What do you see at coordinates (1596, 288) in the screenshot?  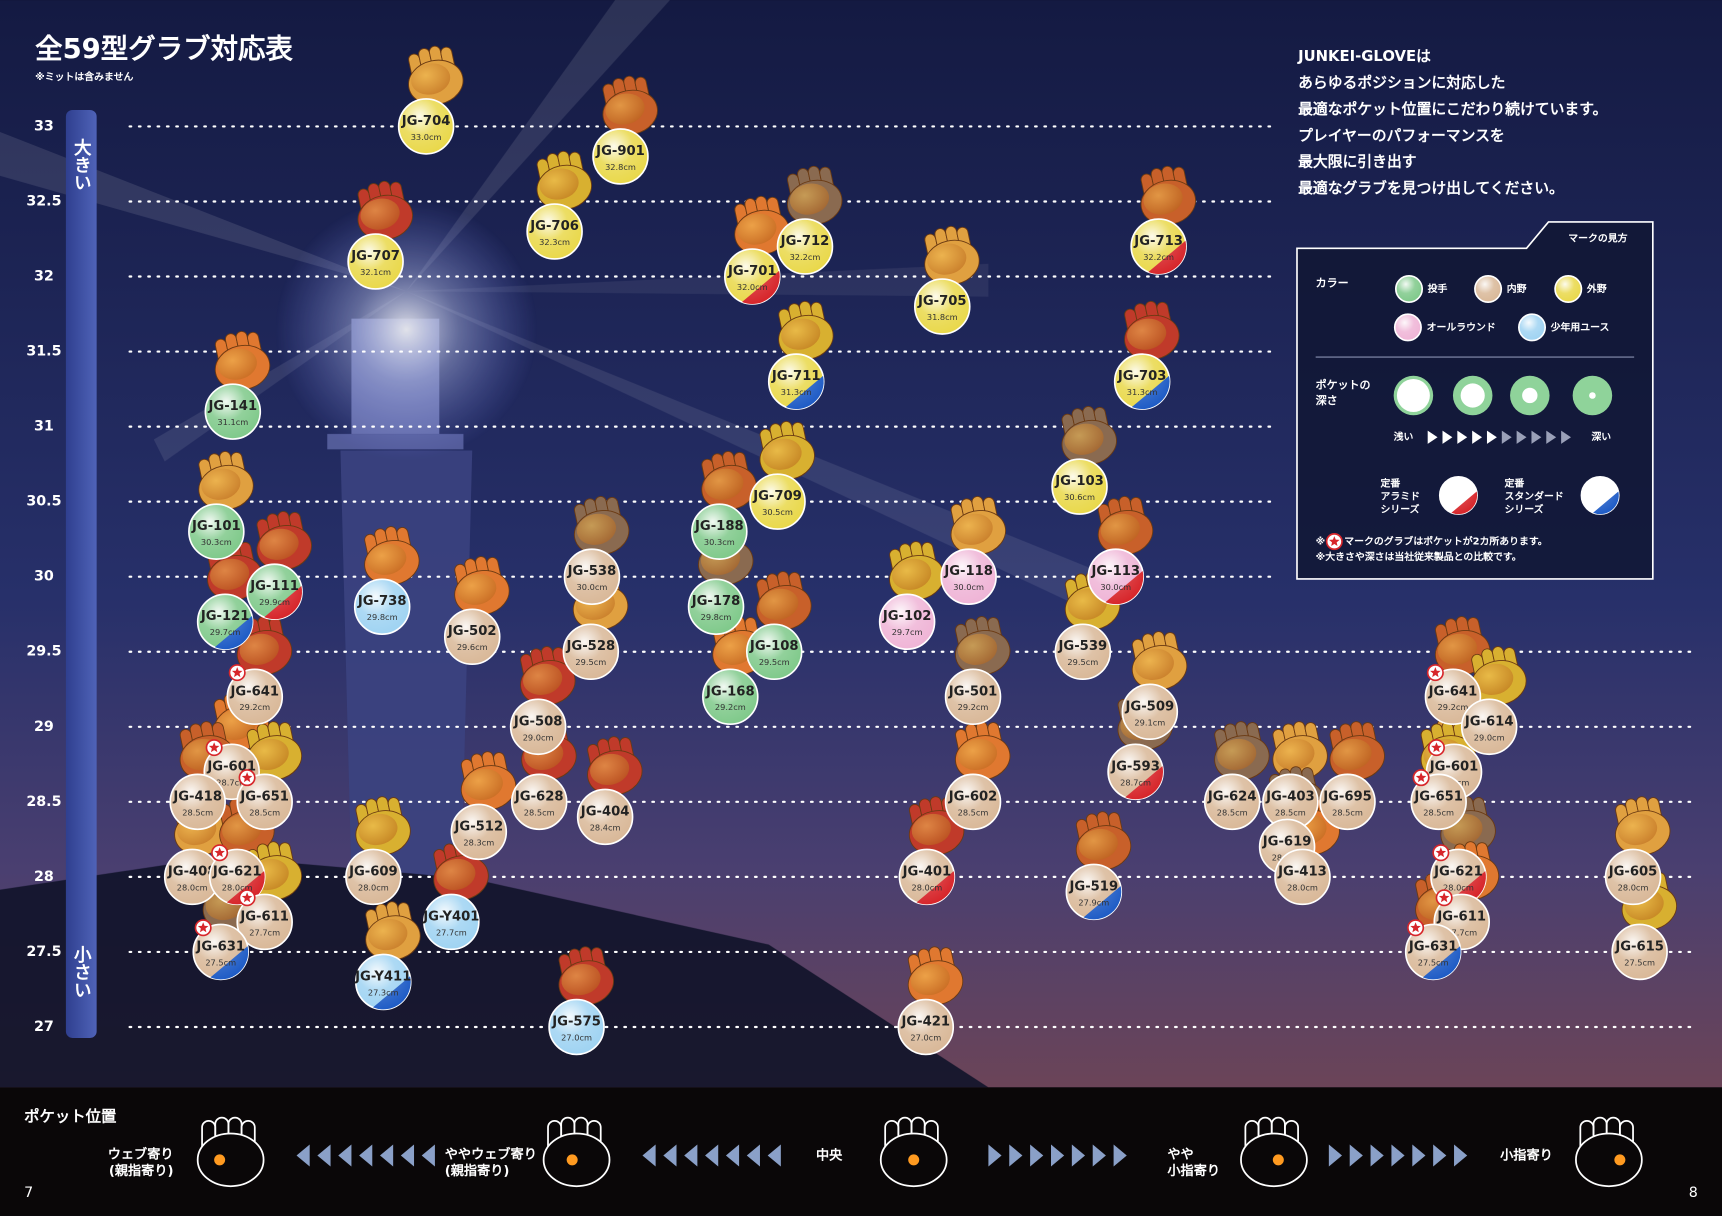 I see `legend-color-label: 外野` at bounding box center [1596, 288].